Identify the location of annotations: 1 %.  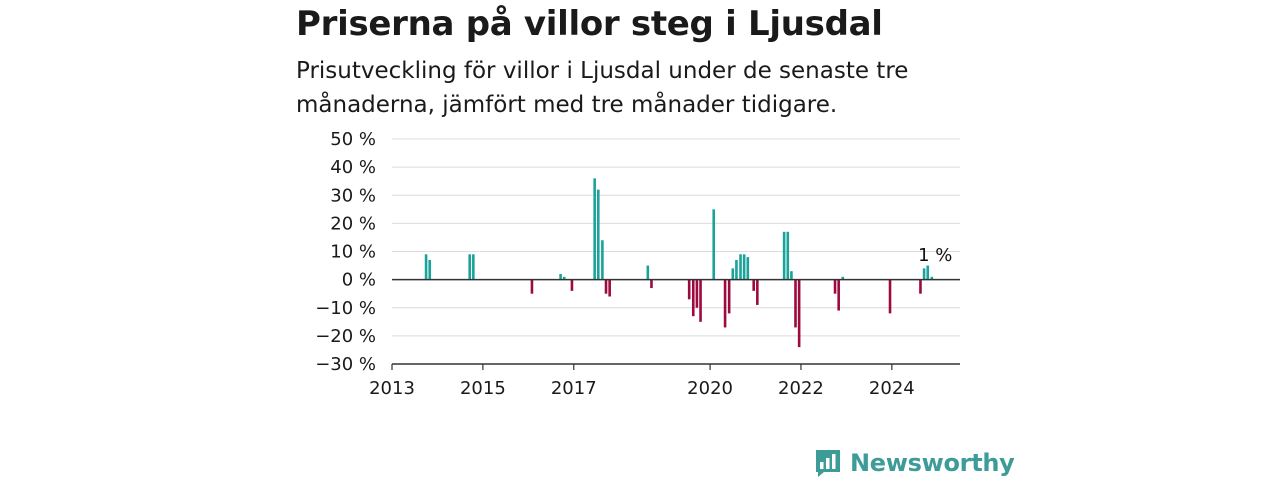
(935, 255).